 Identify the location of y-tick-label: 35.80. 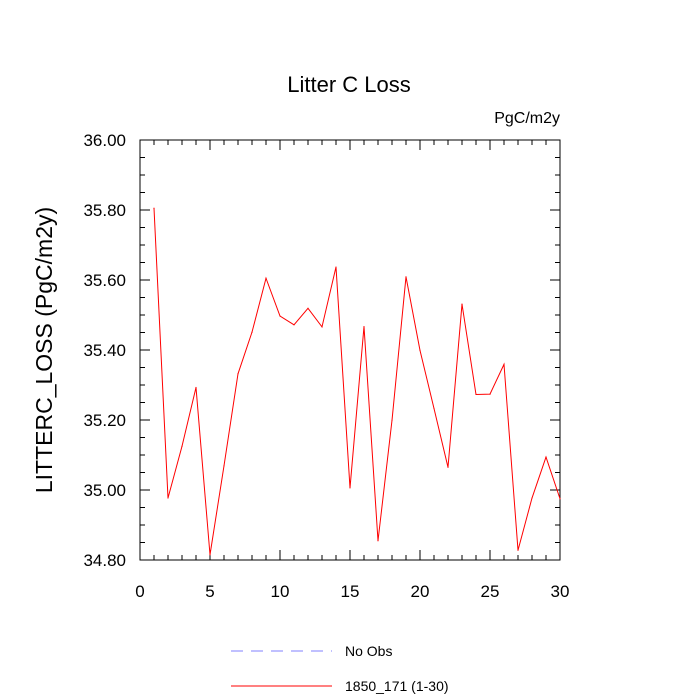
(104, 210).